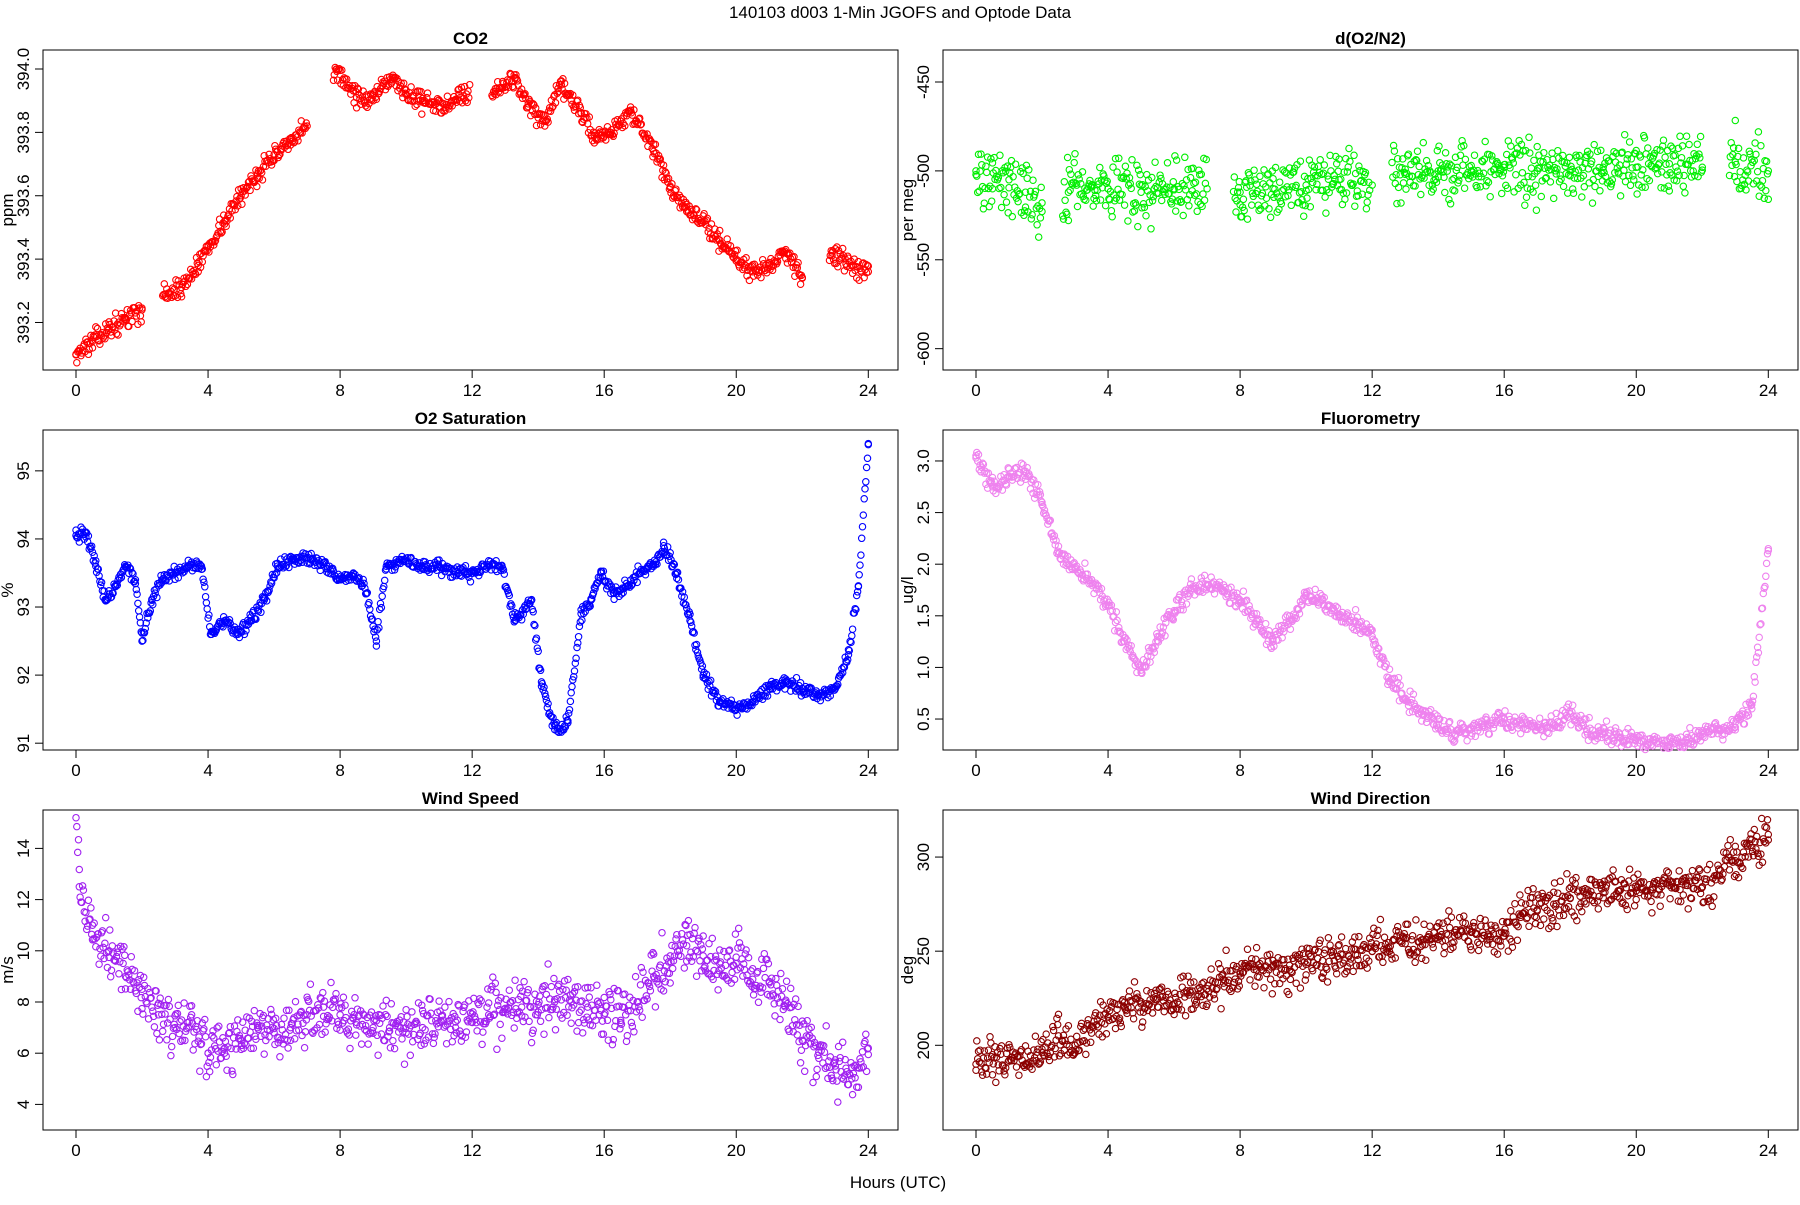 The height and width of the screenshot is (1205, 1800). I want to click on y-tick-label: -600, so click(923, 349).